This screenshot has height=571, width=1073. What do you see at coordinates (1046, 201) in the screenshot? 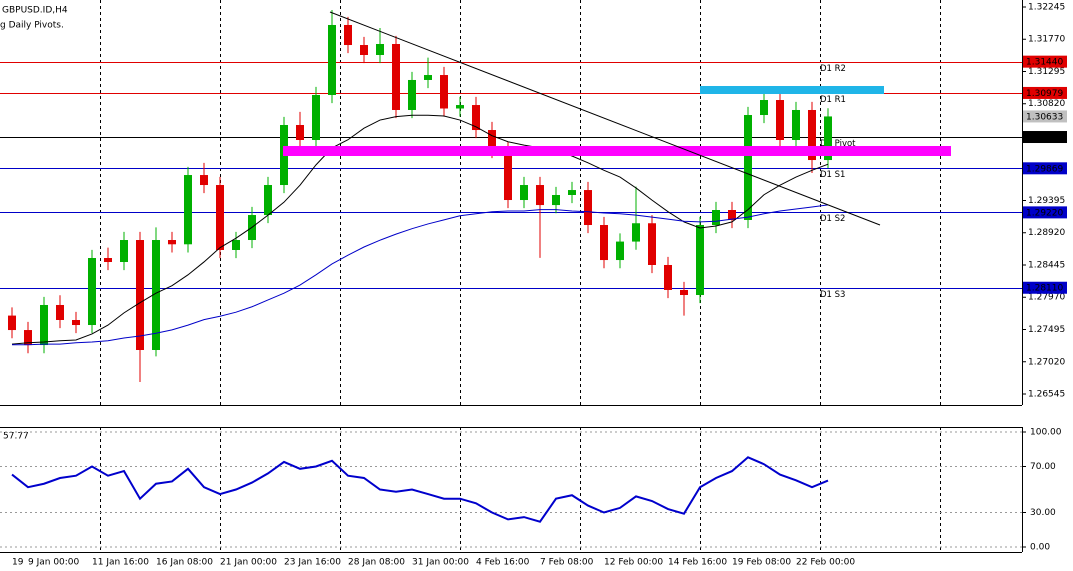
I see `y-tick-label: 1.29395` at bounding box center [1046, 201].